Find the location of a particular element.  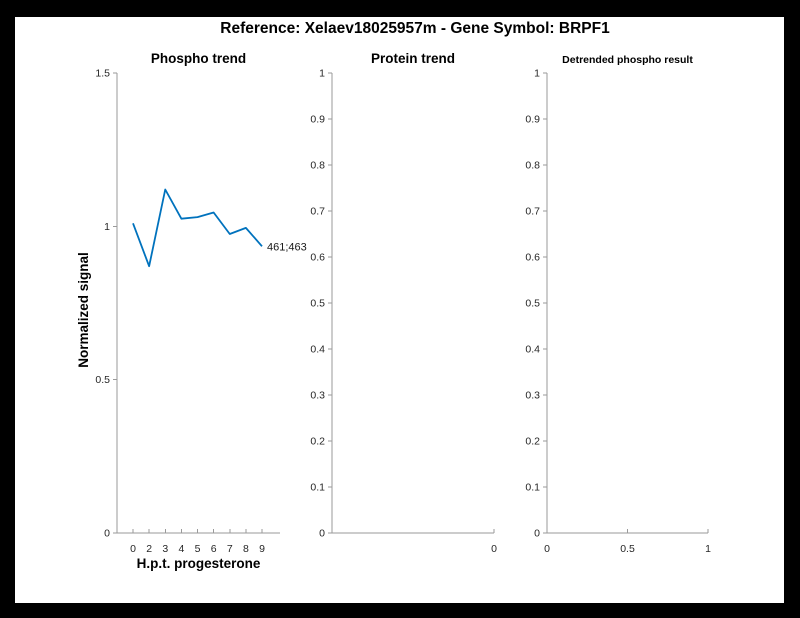

x-tick-label: 9 is located at coordinates (262, 549).